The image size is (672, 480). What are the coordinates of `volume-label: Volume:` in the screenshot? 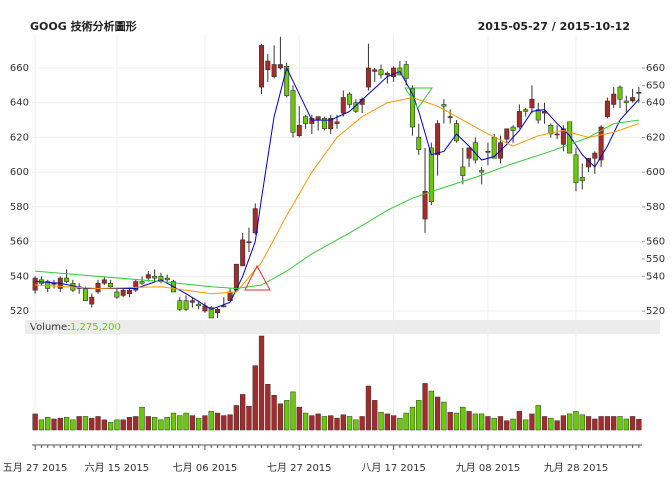 It's located at (50, 327).